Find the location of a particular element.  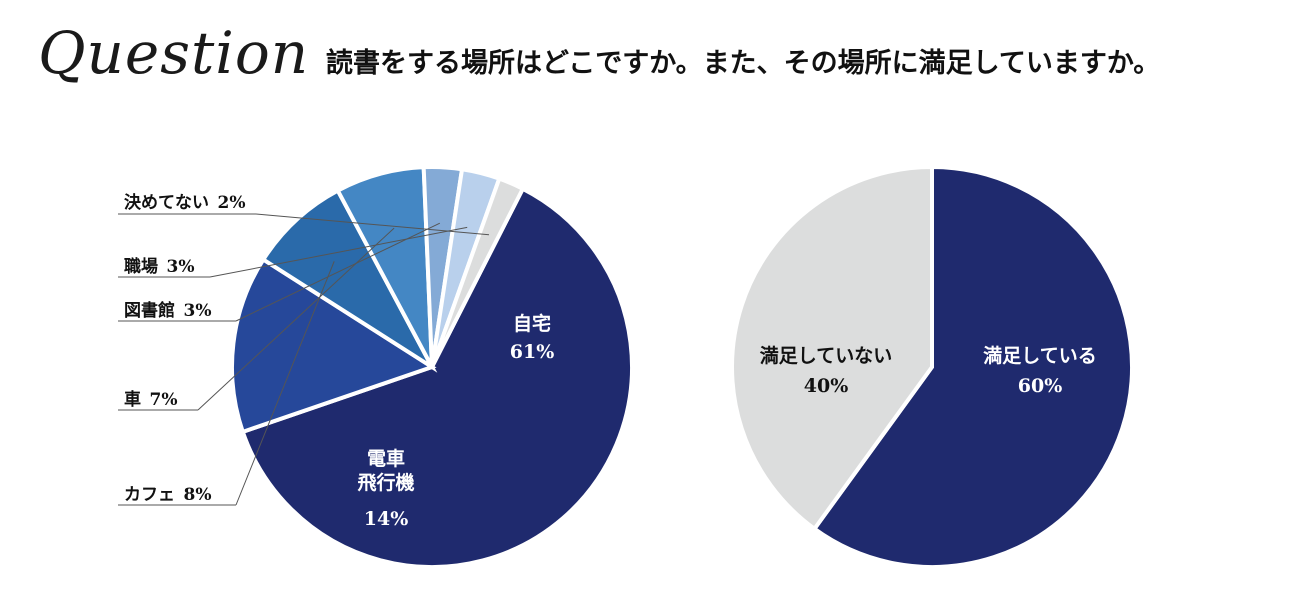

pie2-slice-1-value: 40% is located at coordinates (826, 386).